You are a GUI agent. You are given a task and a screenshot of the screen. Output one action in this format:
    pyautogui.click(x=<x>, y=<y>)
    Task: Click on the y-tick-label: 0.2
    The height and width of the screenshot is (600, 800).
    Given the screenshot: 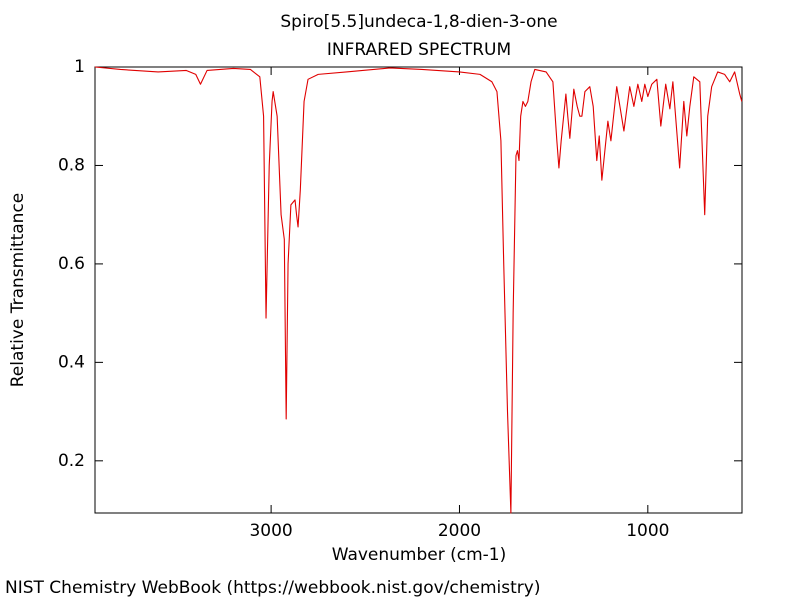 What is the action you would take?
    pyautogui.click(x=71, y=461)
    